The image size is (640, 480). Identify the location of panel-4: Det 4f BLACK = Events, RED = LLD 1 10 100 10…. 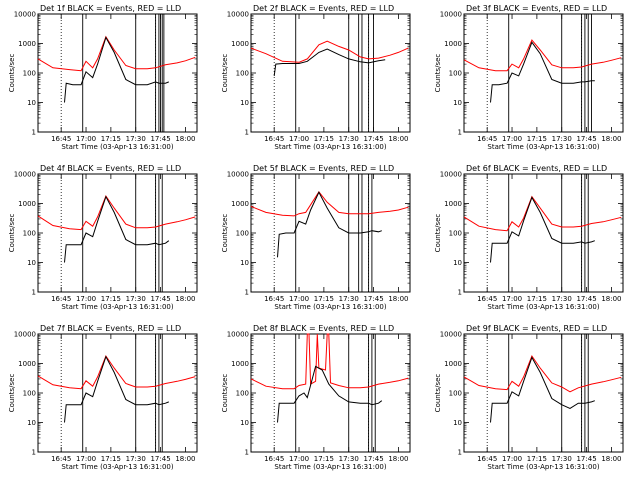
(103, 237).